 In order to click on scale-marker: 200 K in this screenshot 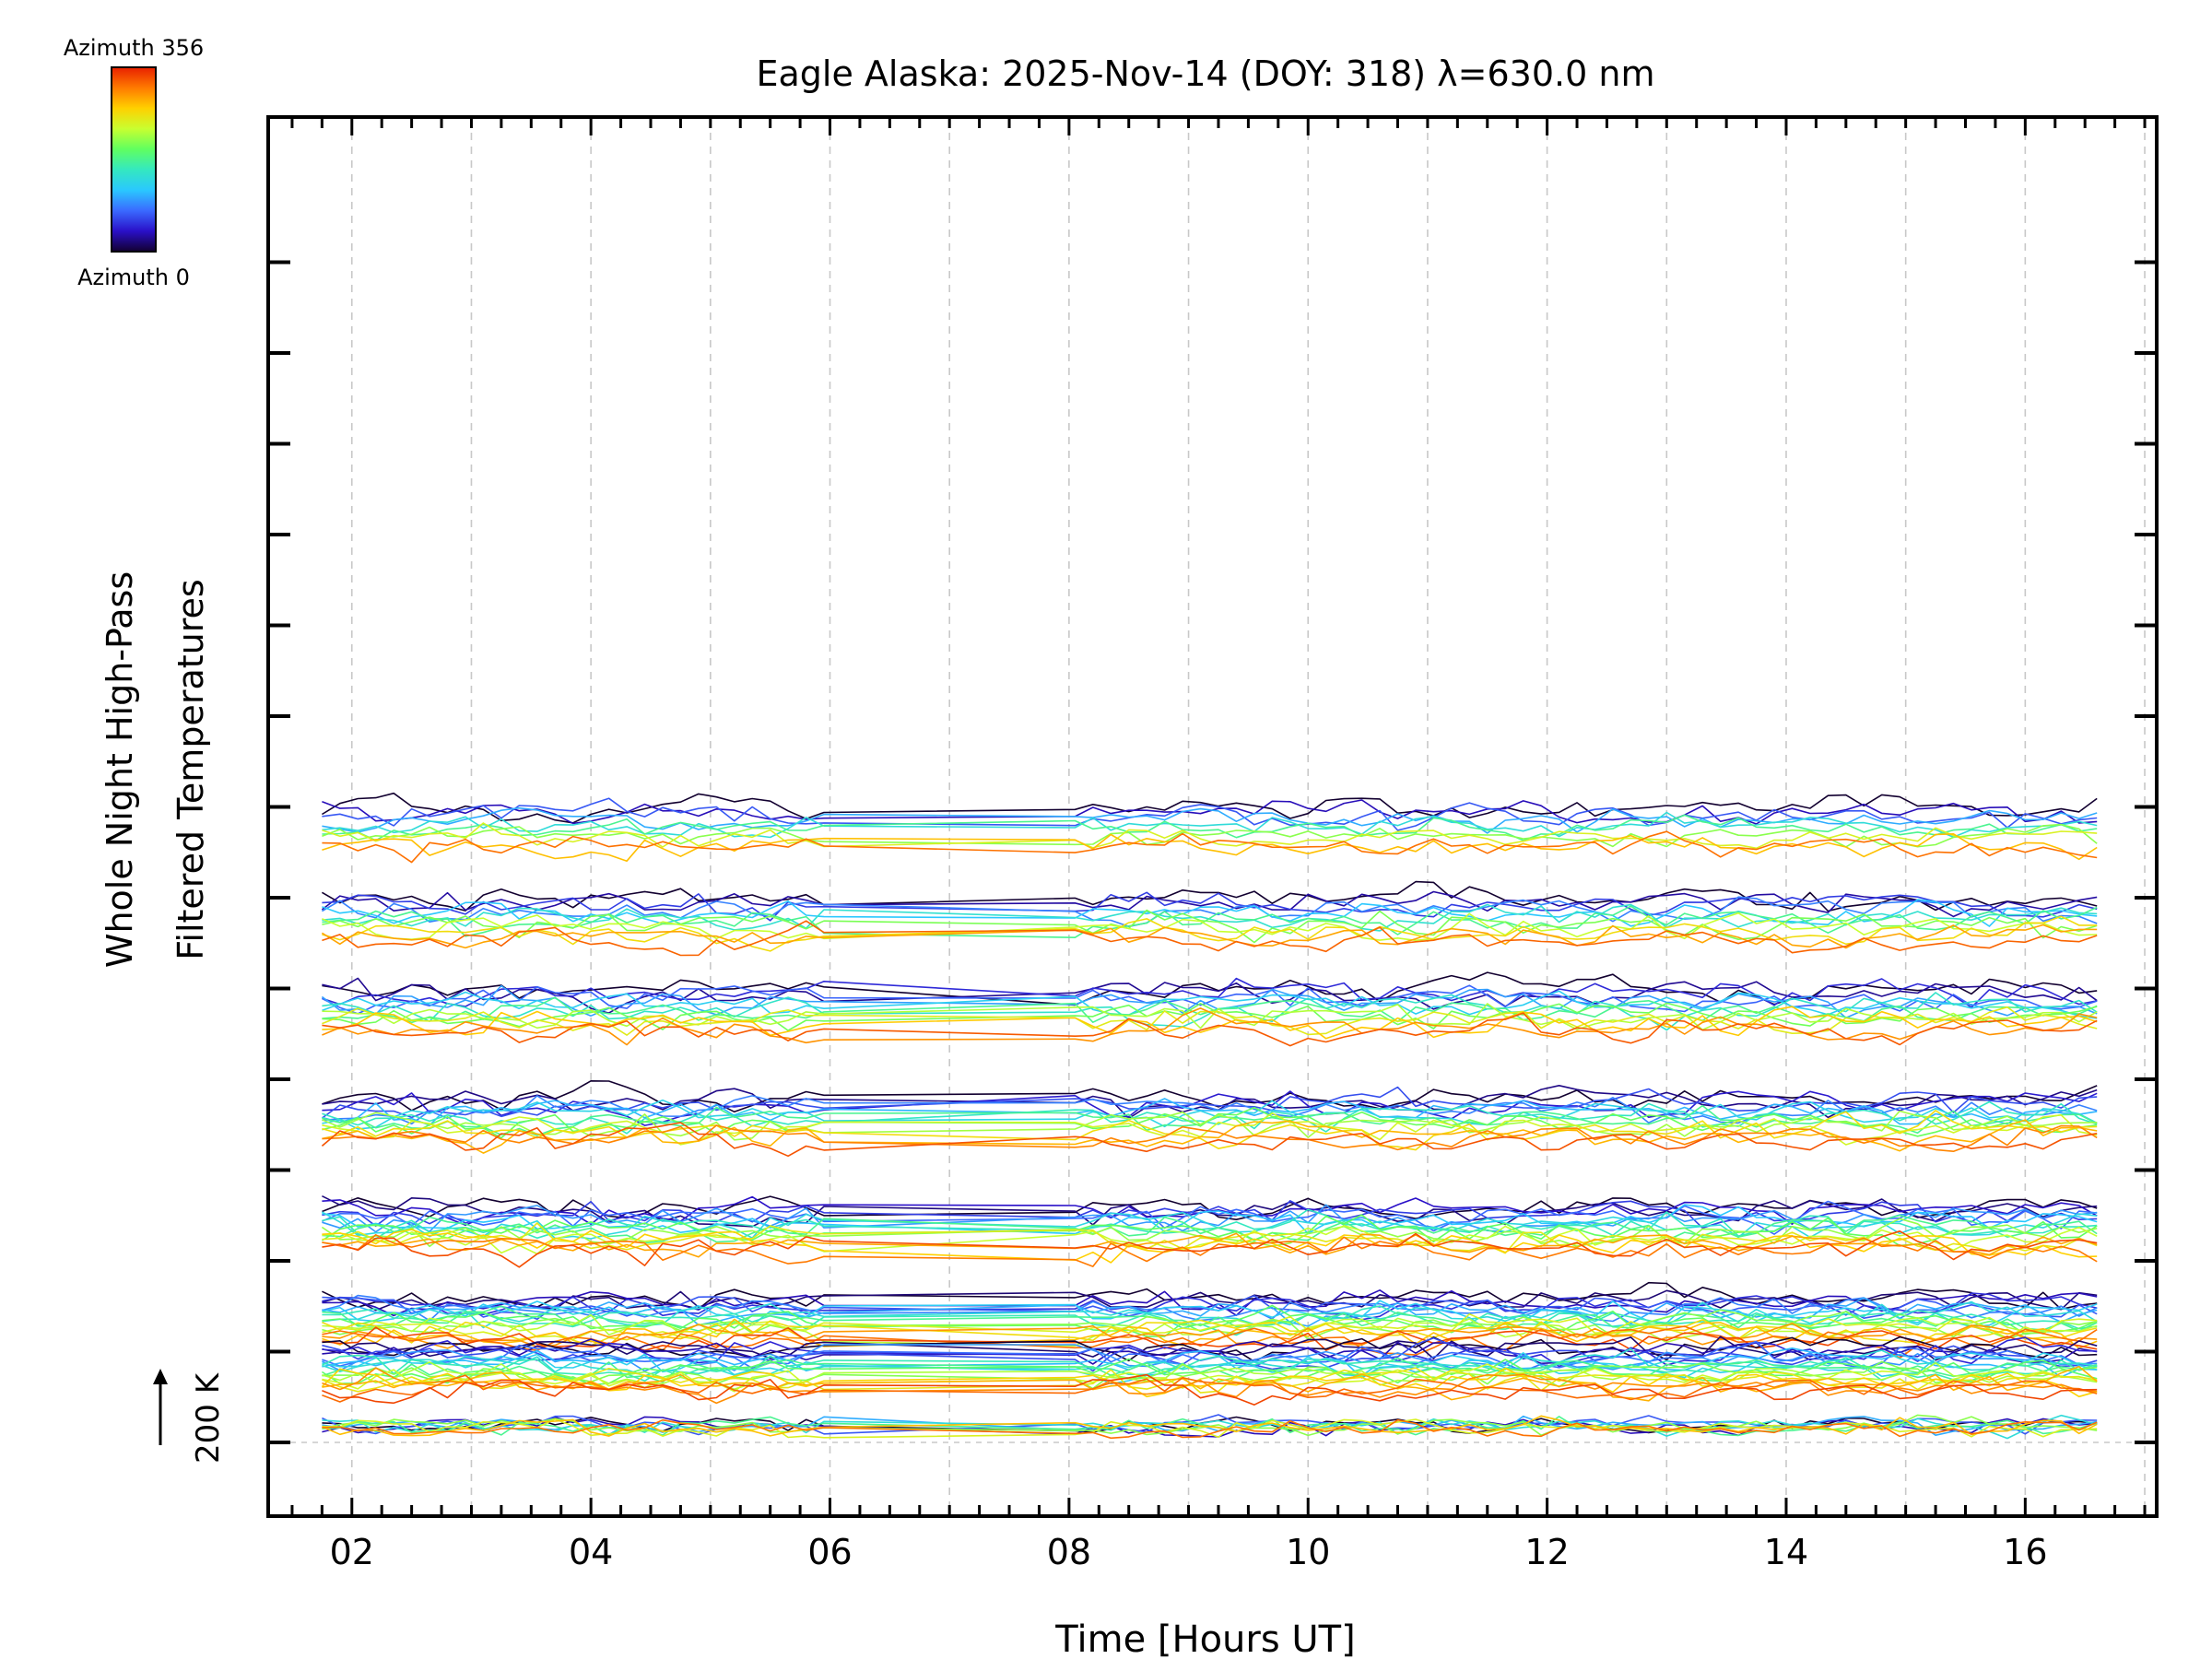, I will do `click(190, 1416)`.